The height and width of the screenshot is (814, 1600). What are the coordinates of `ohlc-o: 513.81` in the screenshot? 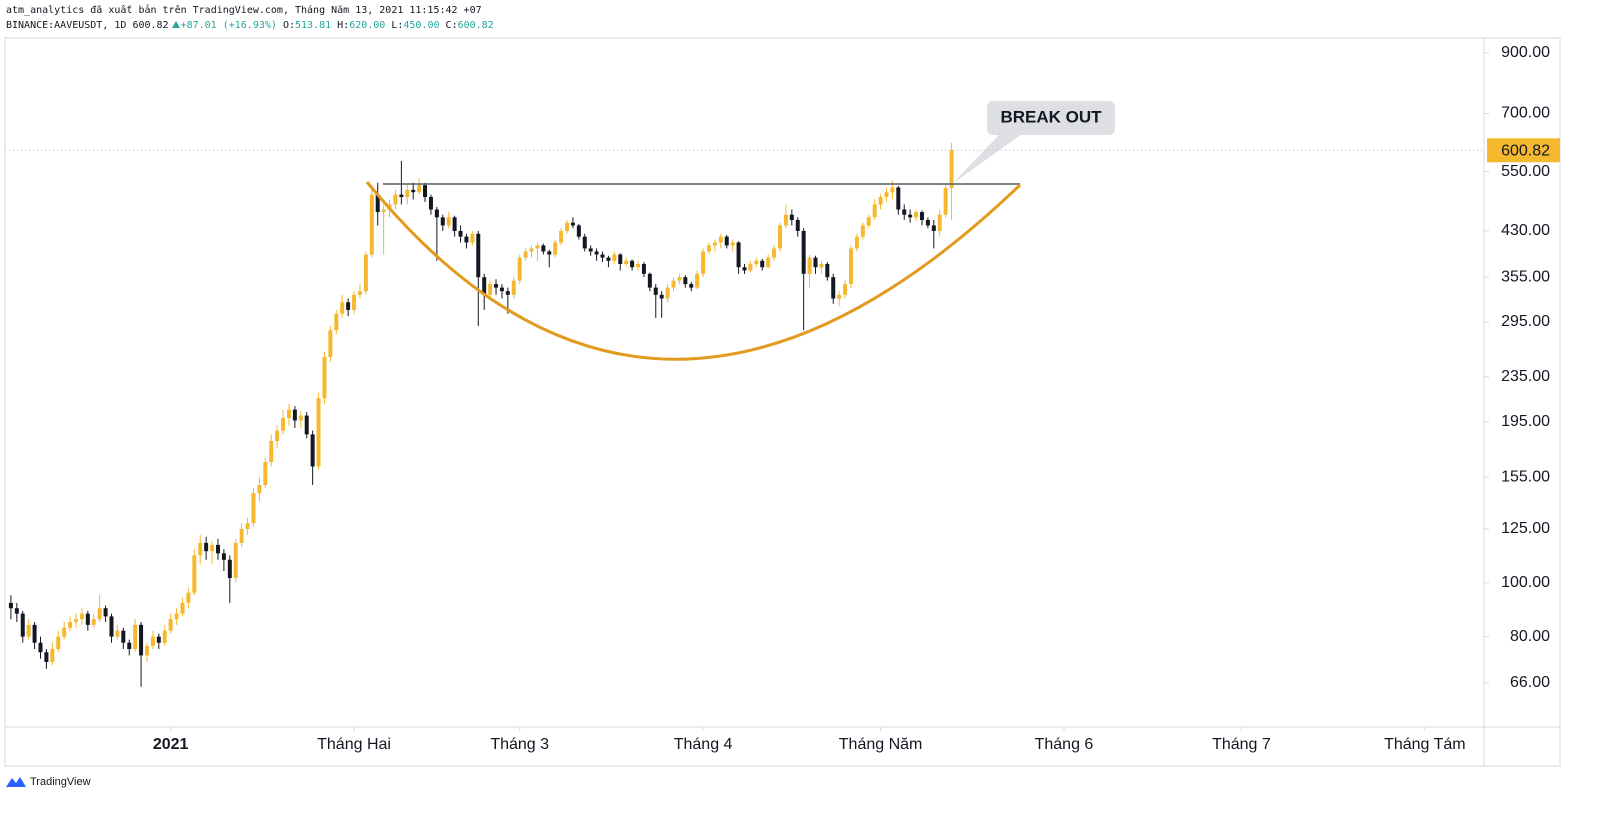 It's located at (313, 25).